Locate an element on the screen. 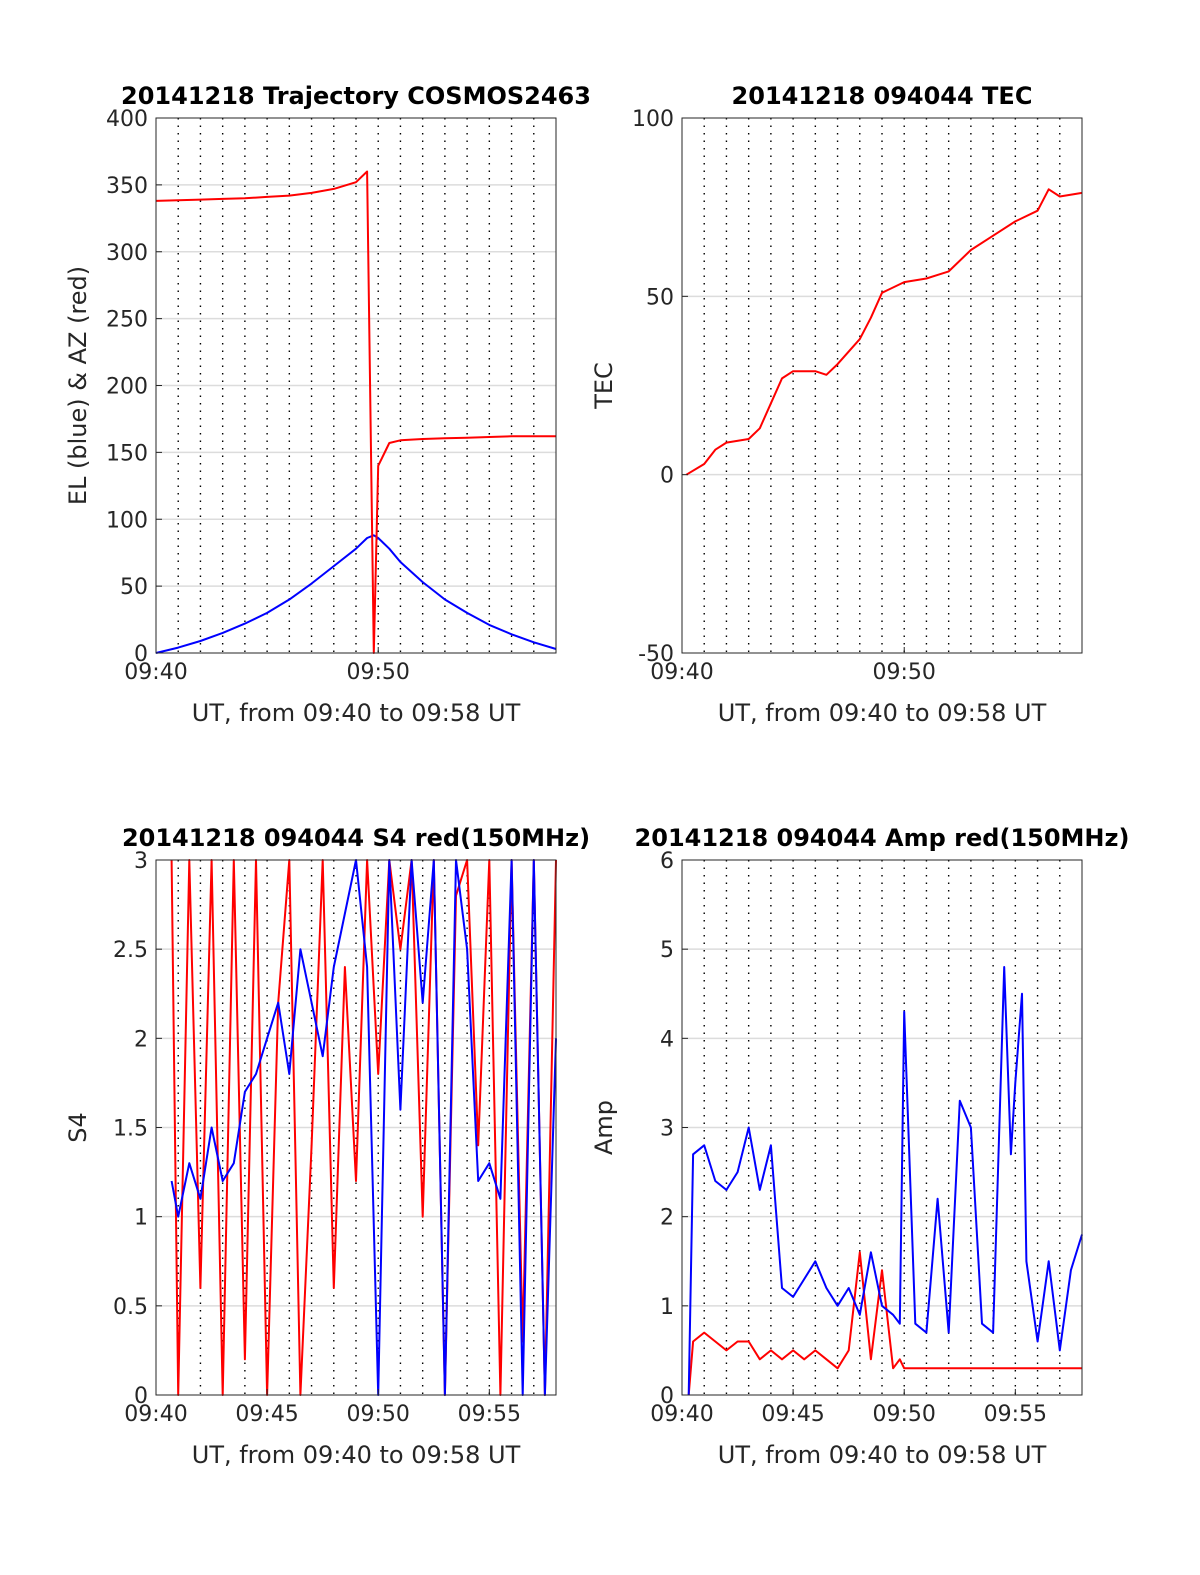  plot-frame is located at coordinates (882, 385).